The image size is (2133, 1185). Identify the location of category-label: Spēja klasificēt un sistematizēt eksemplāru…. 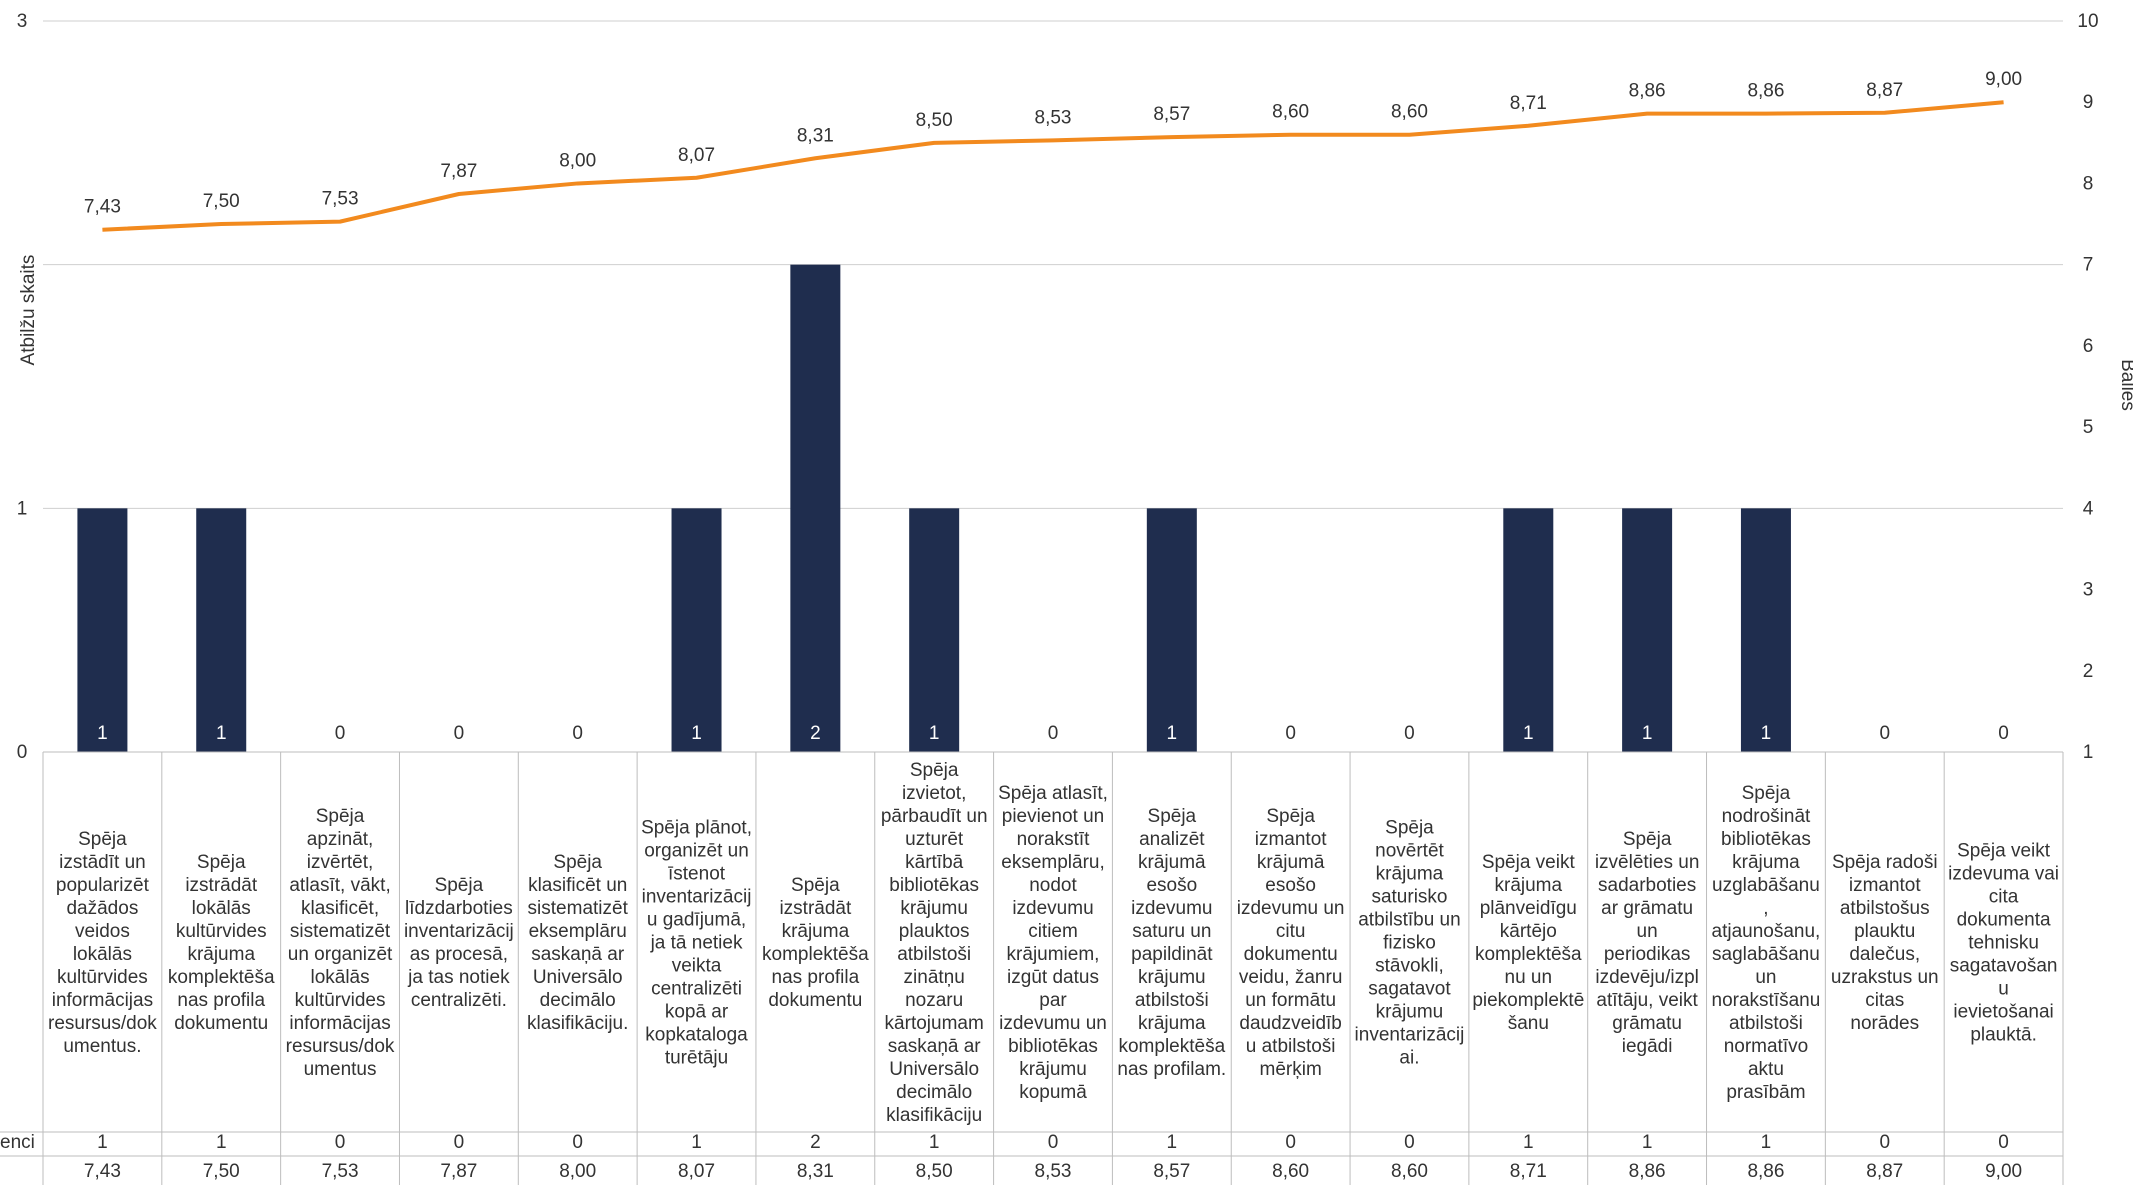
(578, 943).